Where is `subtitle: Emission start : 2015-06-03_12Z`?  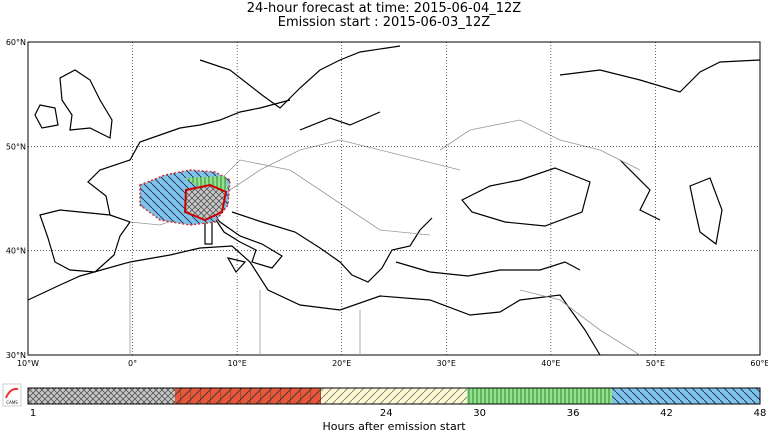
subtitle: Emission start : 2015-06-03_12Z is located at coordinates (384, 22).